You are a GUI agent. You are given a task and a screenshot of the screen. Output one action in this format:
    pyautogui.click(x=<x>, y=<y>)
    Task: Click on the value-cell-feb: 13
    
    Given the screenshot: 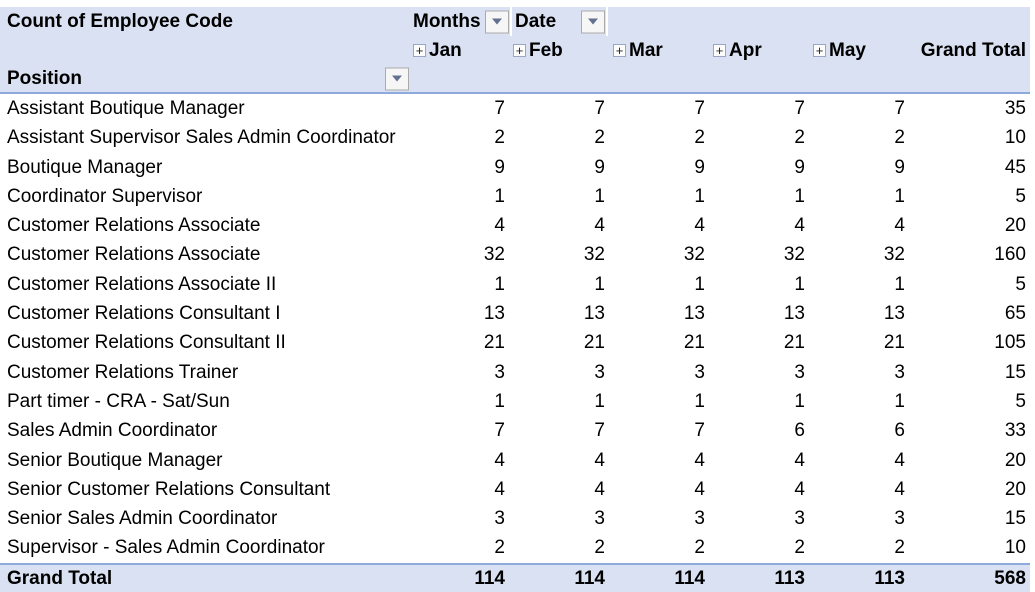 What is the action you would take?
    pyautogui.click(x=594, y=314)
    